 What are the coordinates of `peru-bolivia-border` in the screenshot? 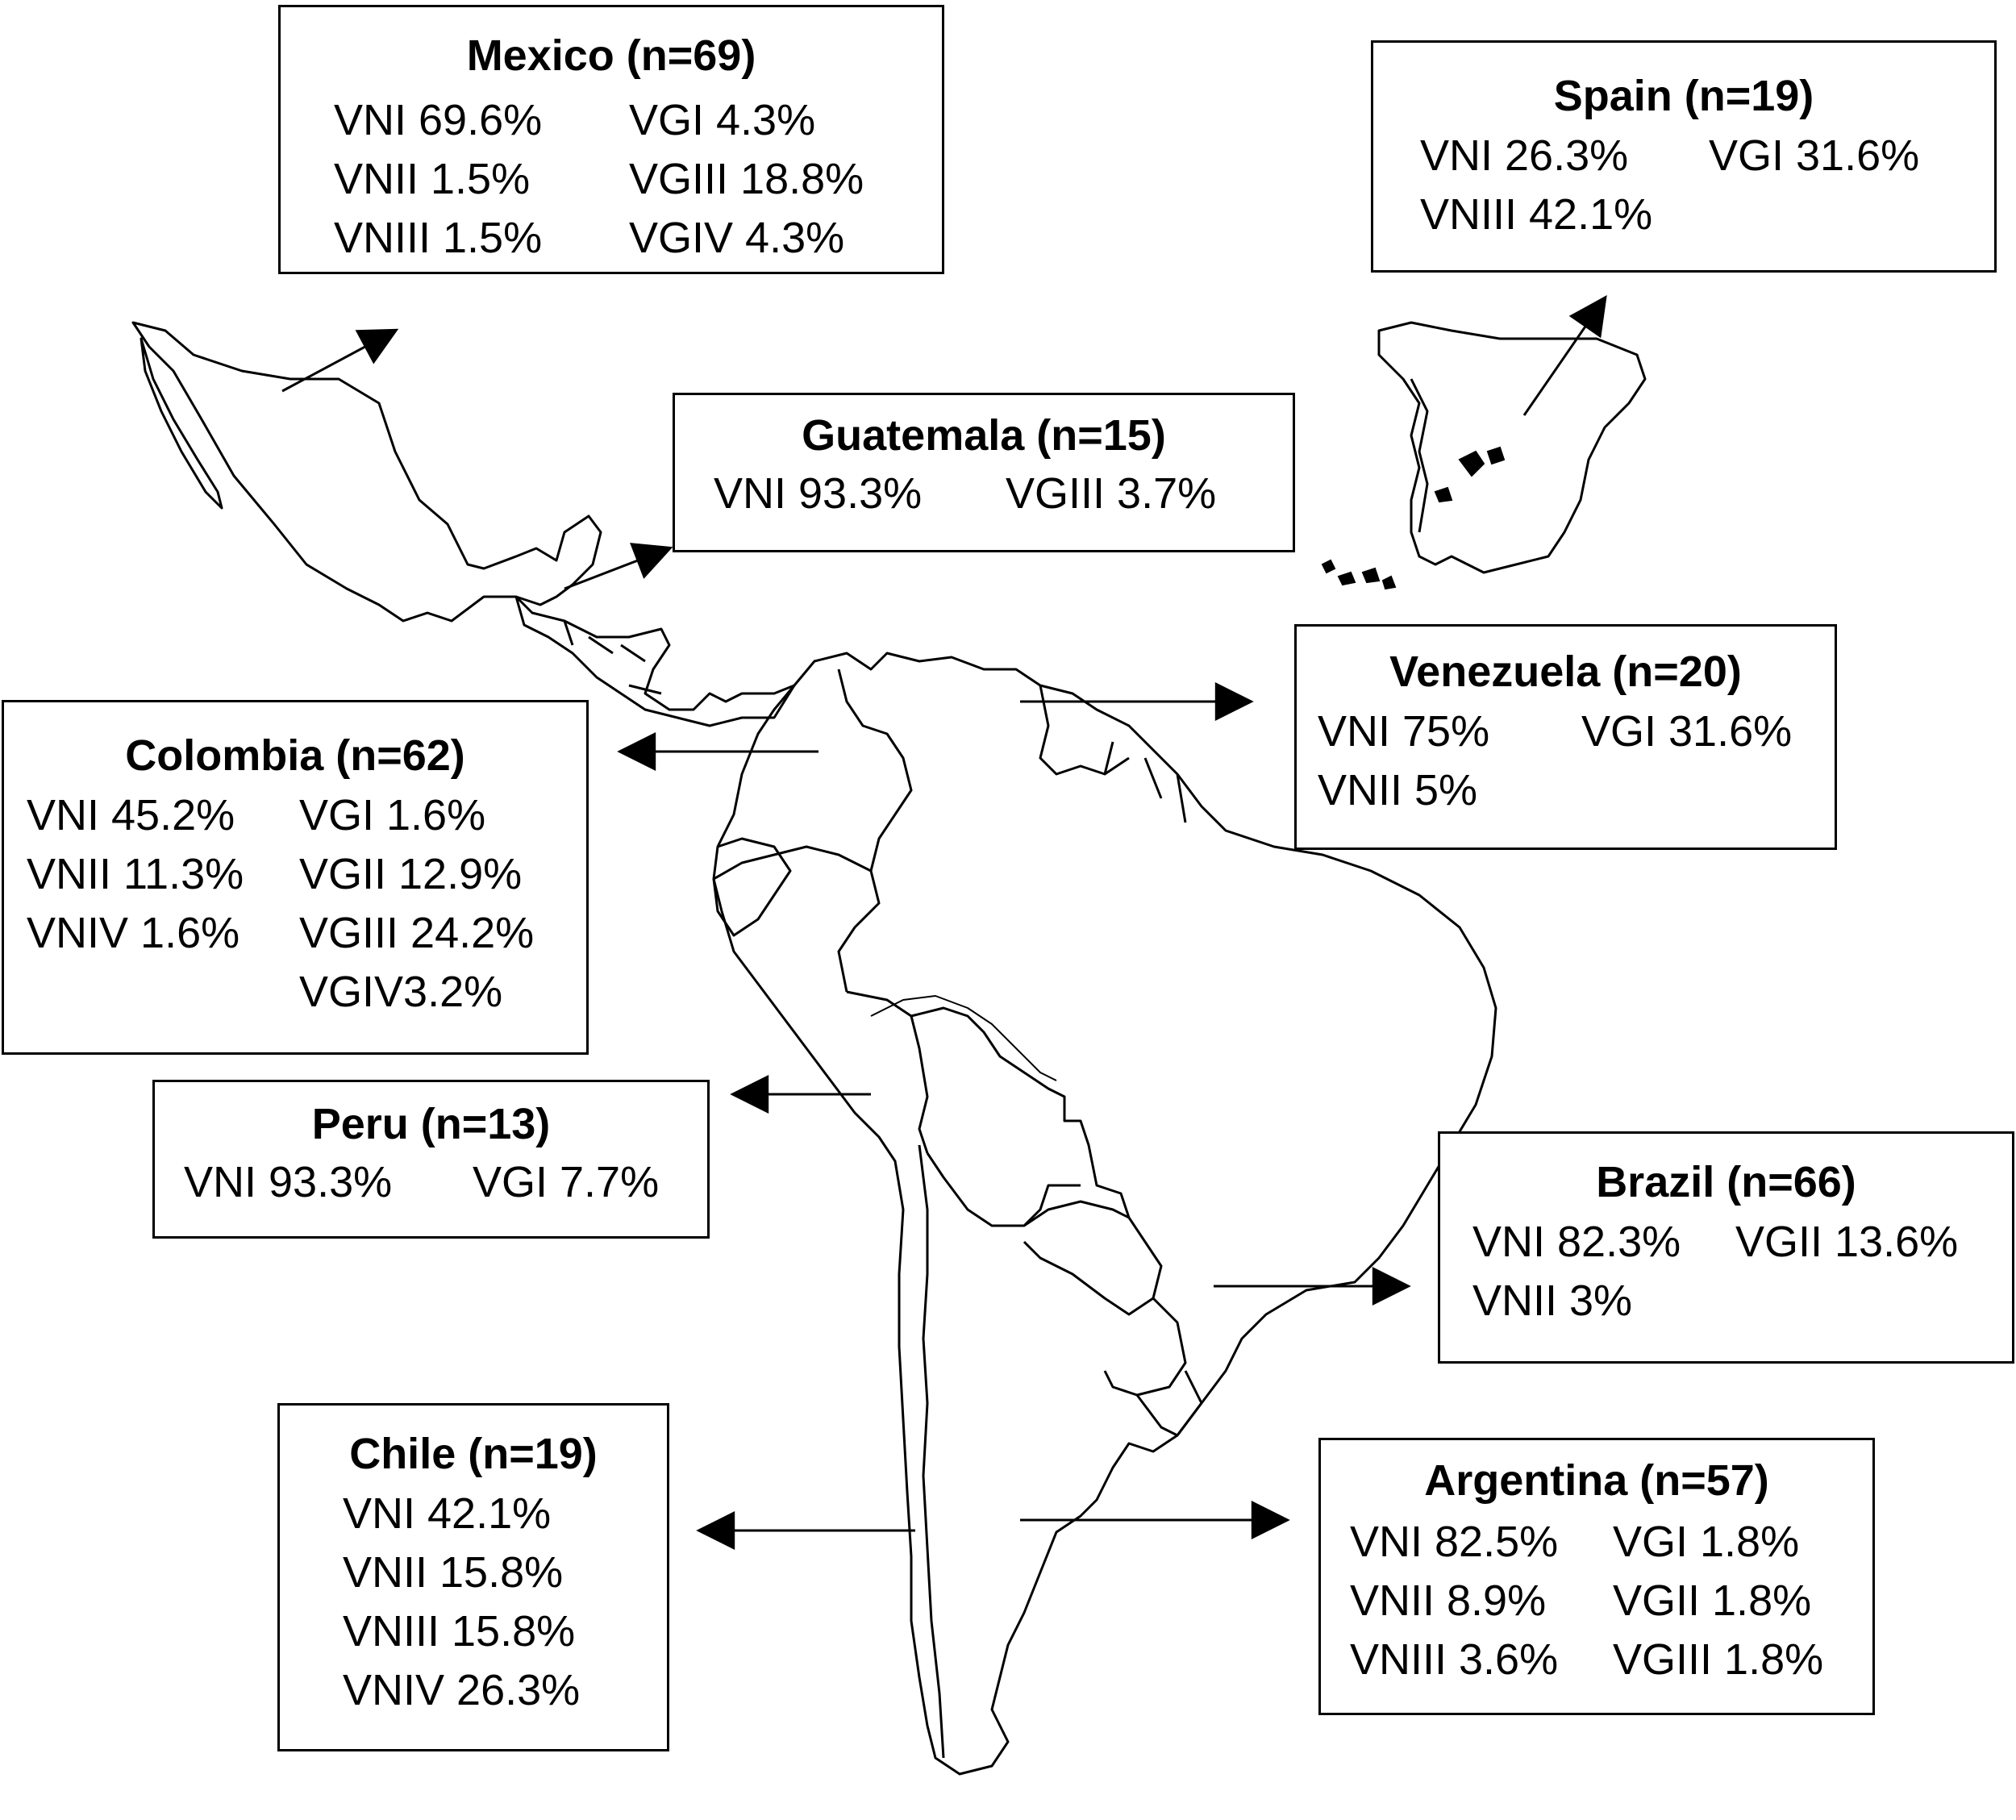 It's located at (919, 1084).